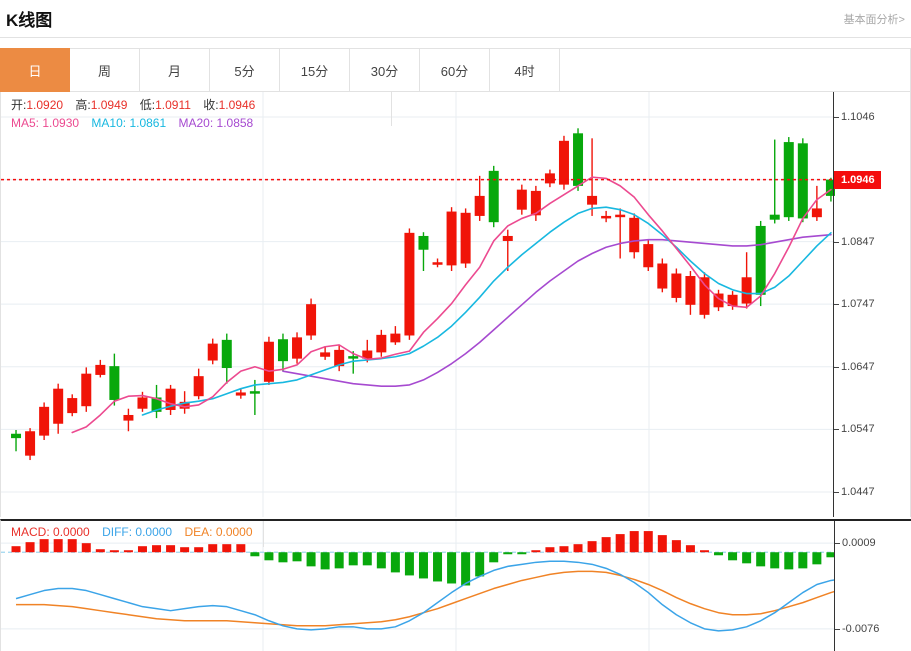 The width and height of the screenshot is (911, 651). Describe the element at coordinates (735, 70) in the screenshot. I see `tabbar-filler` at that location.